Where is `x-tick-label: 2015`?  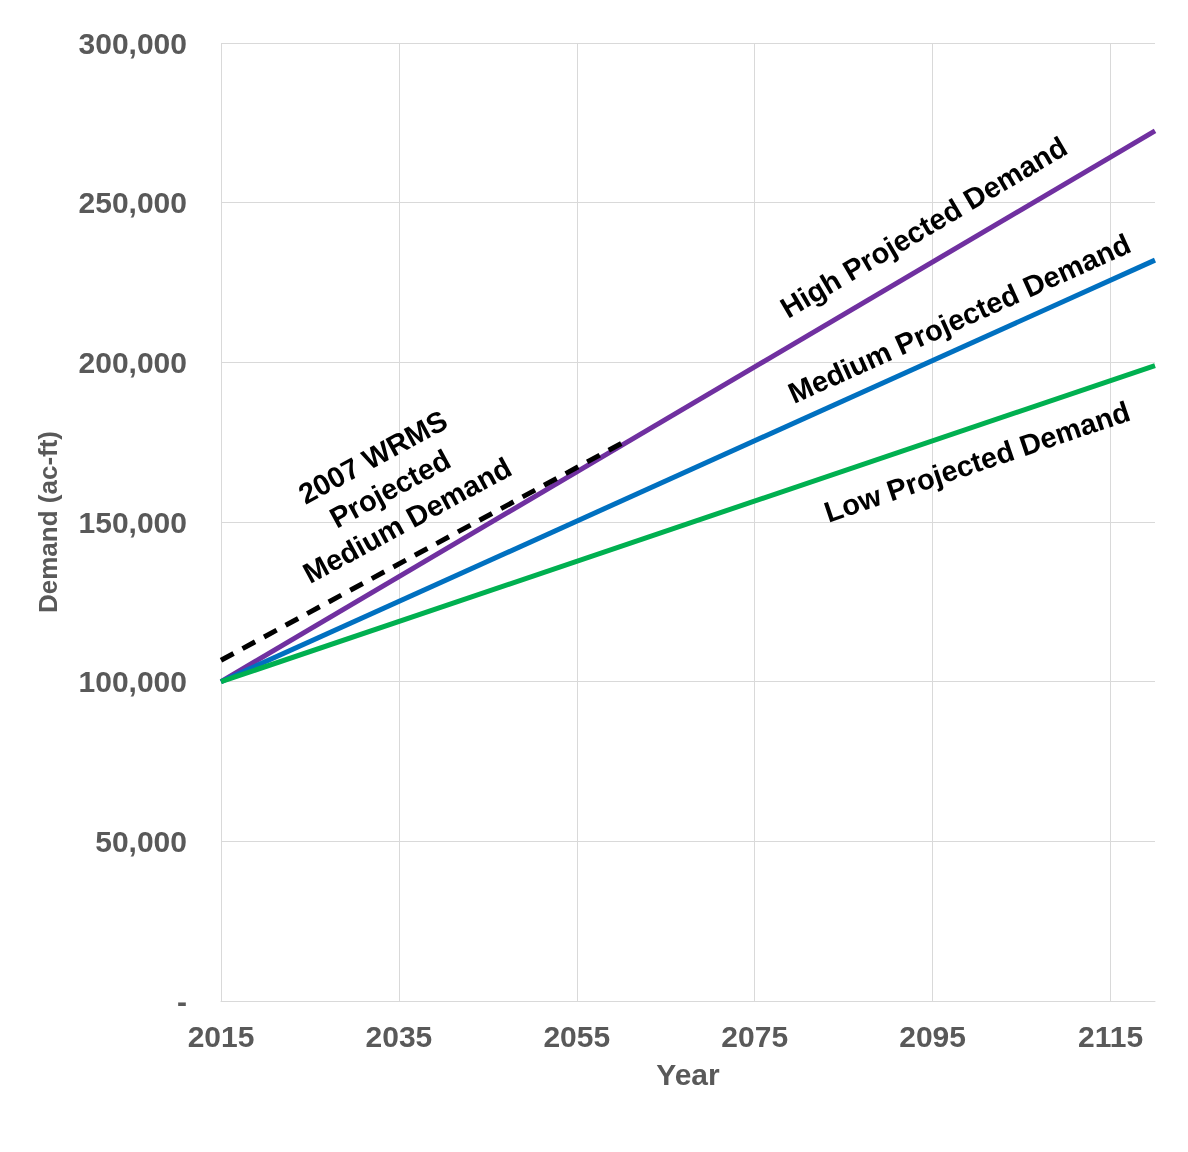 x-tick-label: 2015 is located at coordinates (221, 1036).